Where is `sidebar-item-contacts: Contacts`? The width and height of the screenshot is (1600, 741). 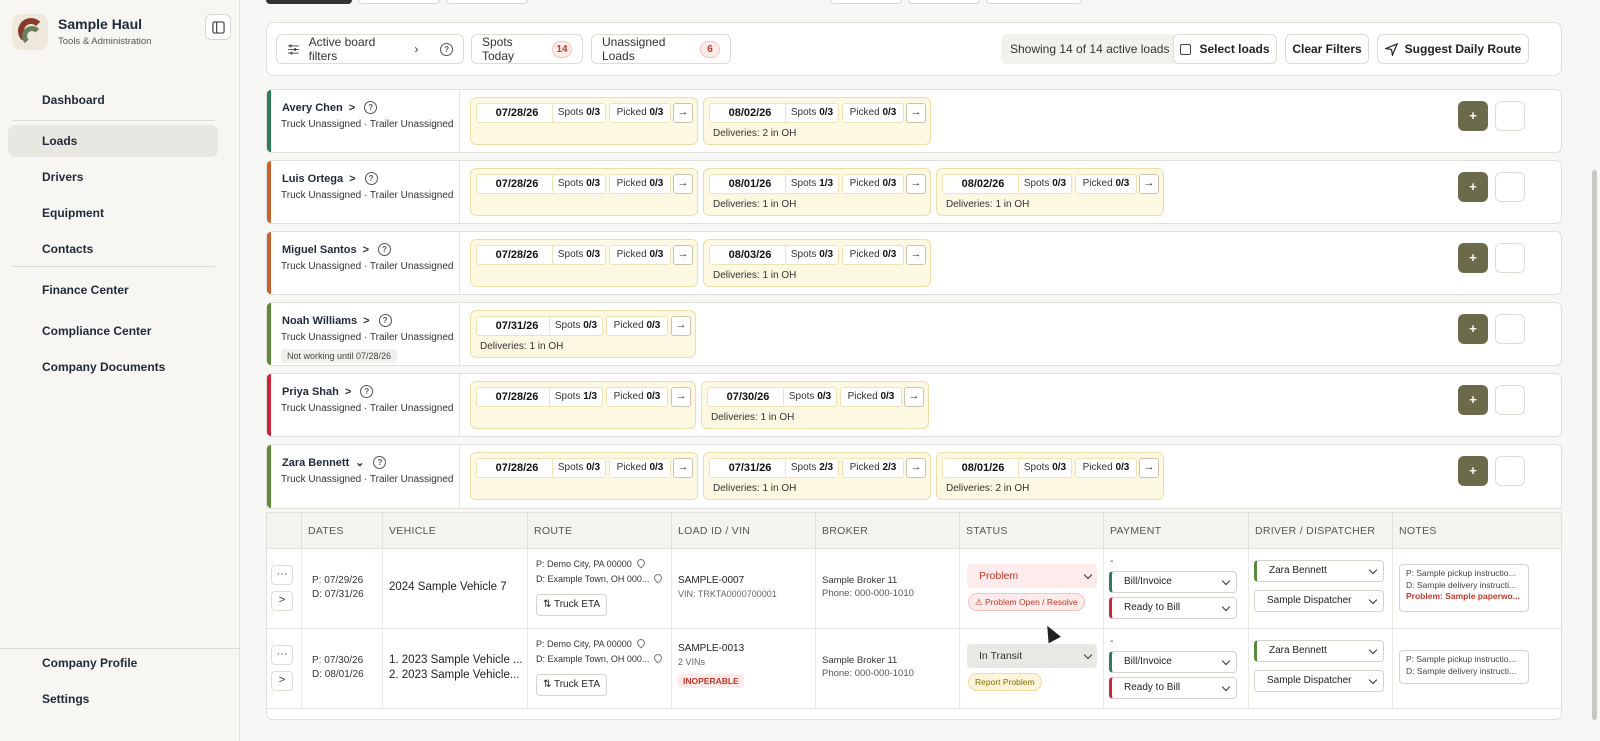 sidebar-item-contacts: Contacts is located at coordinates (113, 249).